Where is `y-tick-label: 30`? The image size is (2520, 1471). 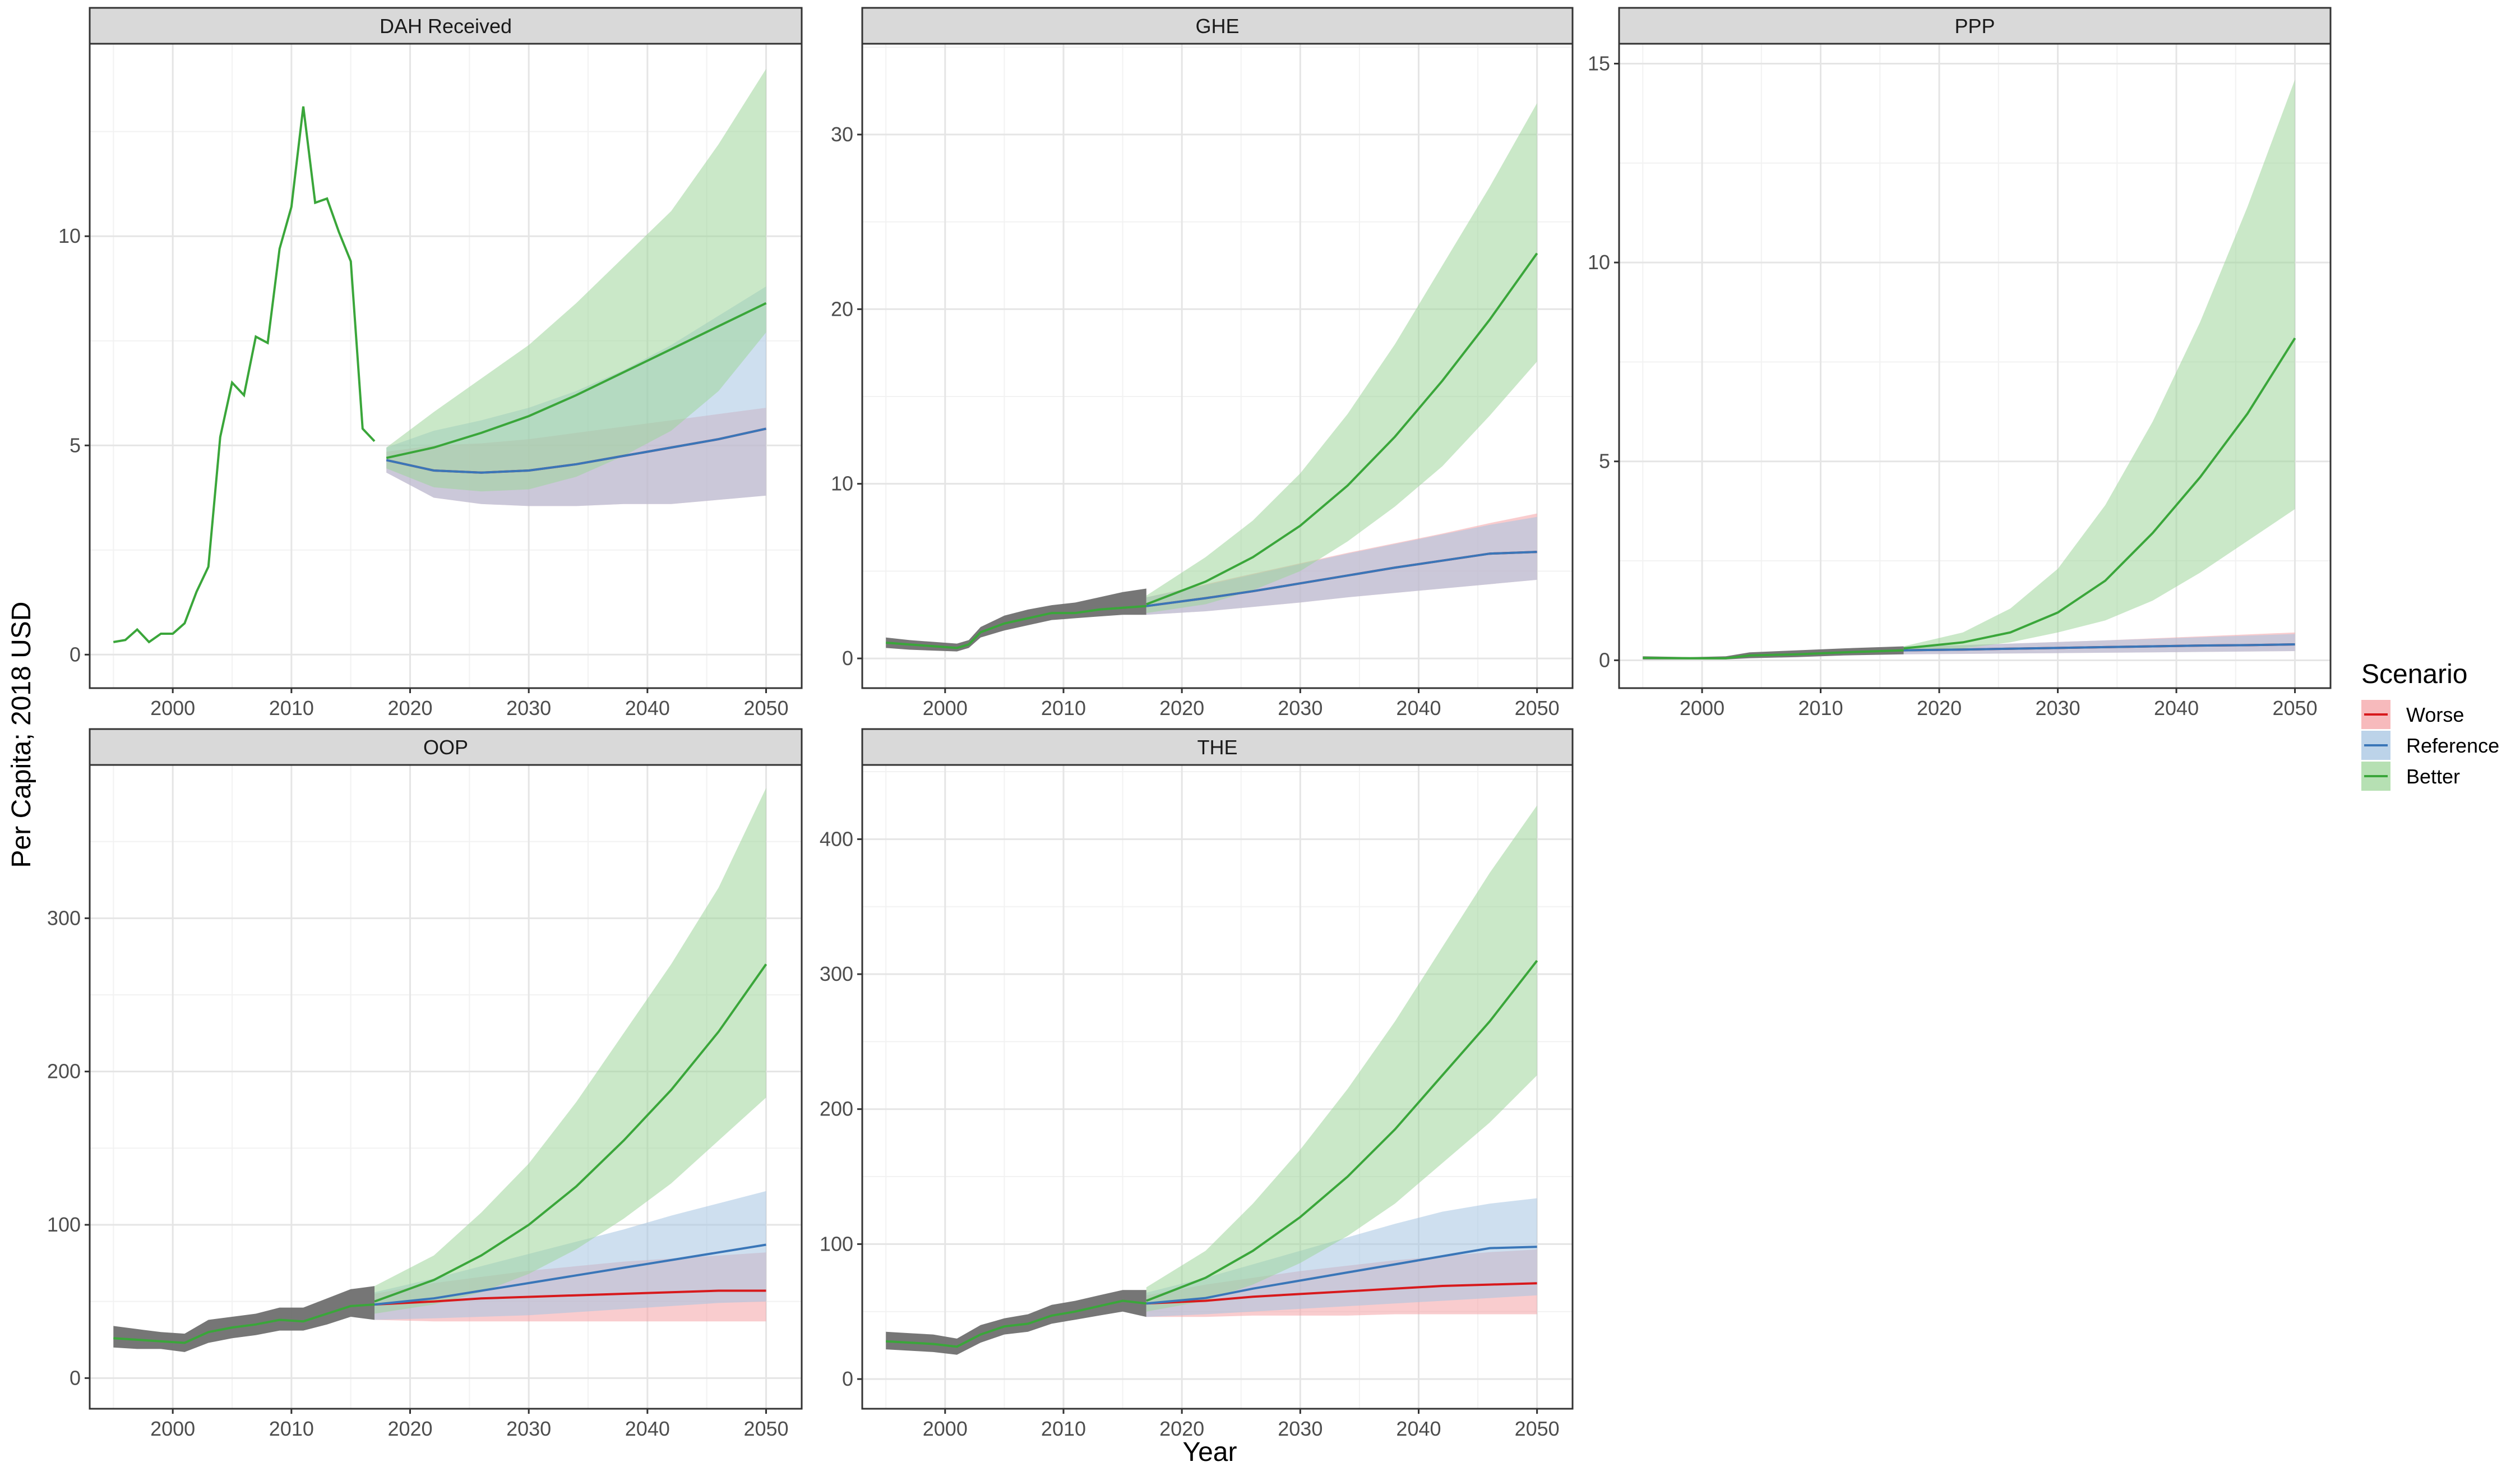
y-tick-label: 30 is located at coordinates (842, 134).